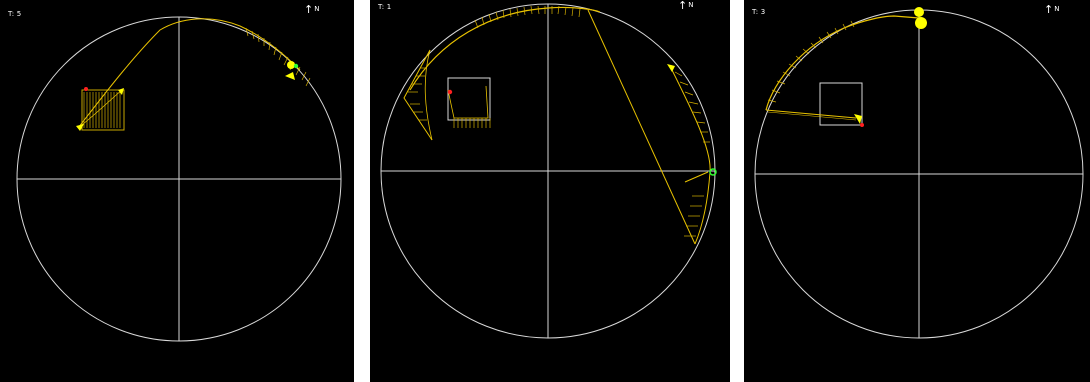  What do you see at coordinates (921, 23) in the screenshot?
I see `highlight-marker-bottom` at bounding box center [921, 23].